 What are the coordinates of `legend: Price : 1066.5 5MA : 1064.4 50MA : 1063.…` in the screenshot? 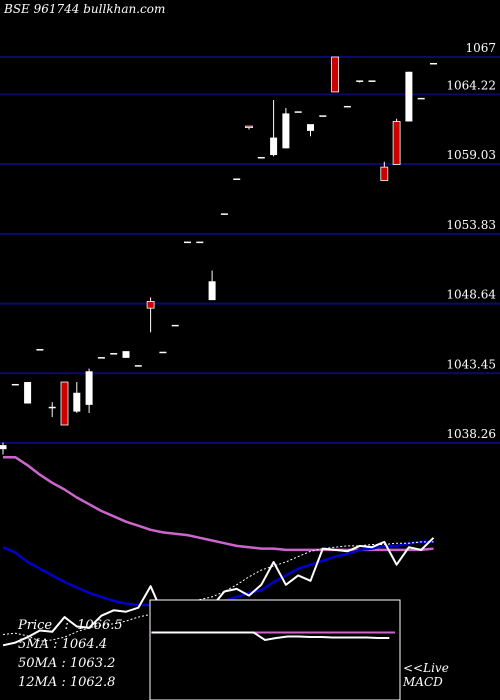 It's located at (70, 654).